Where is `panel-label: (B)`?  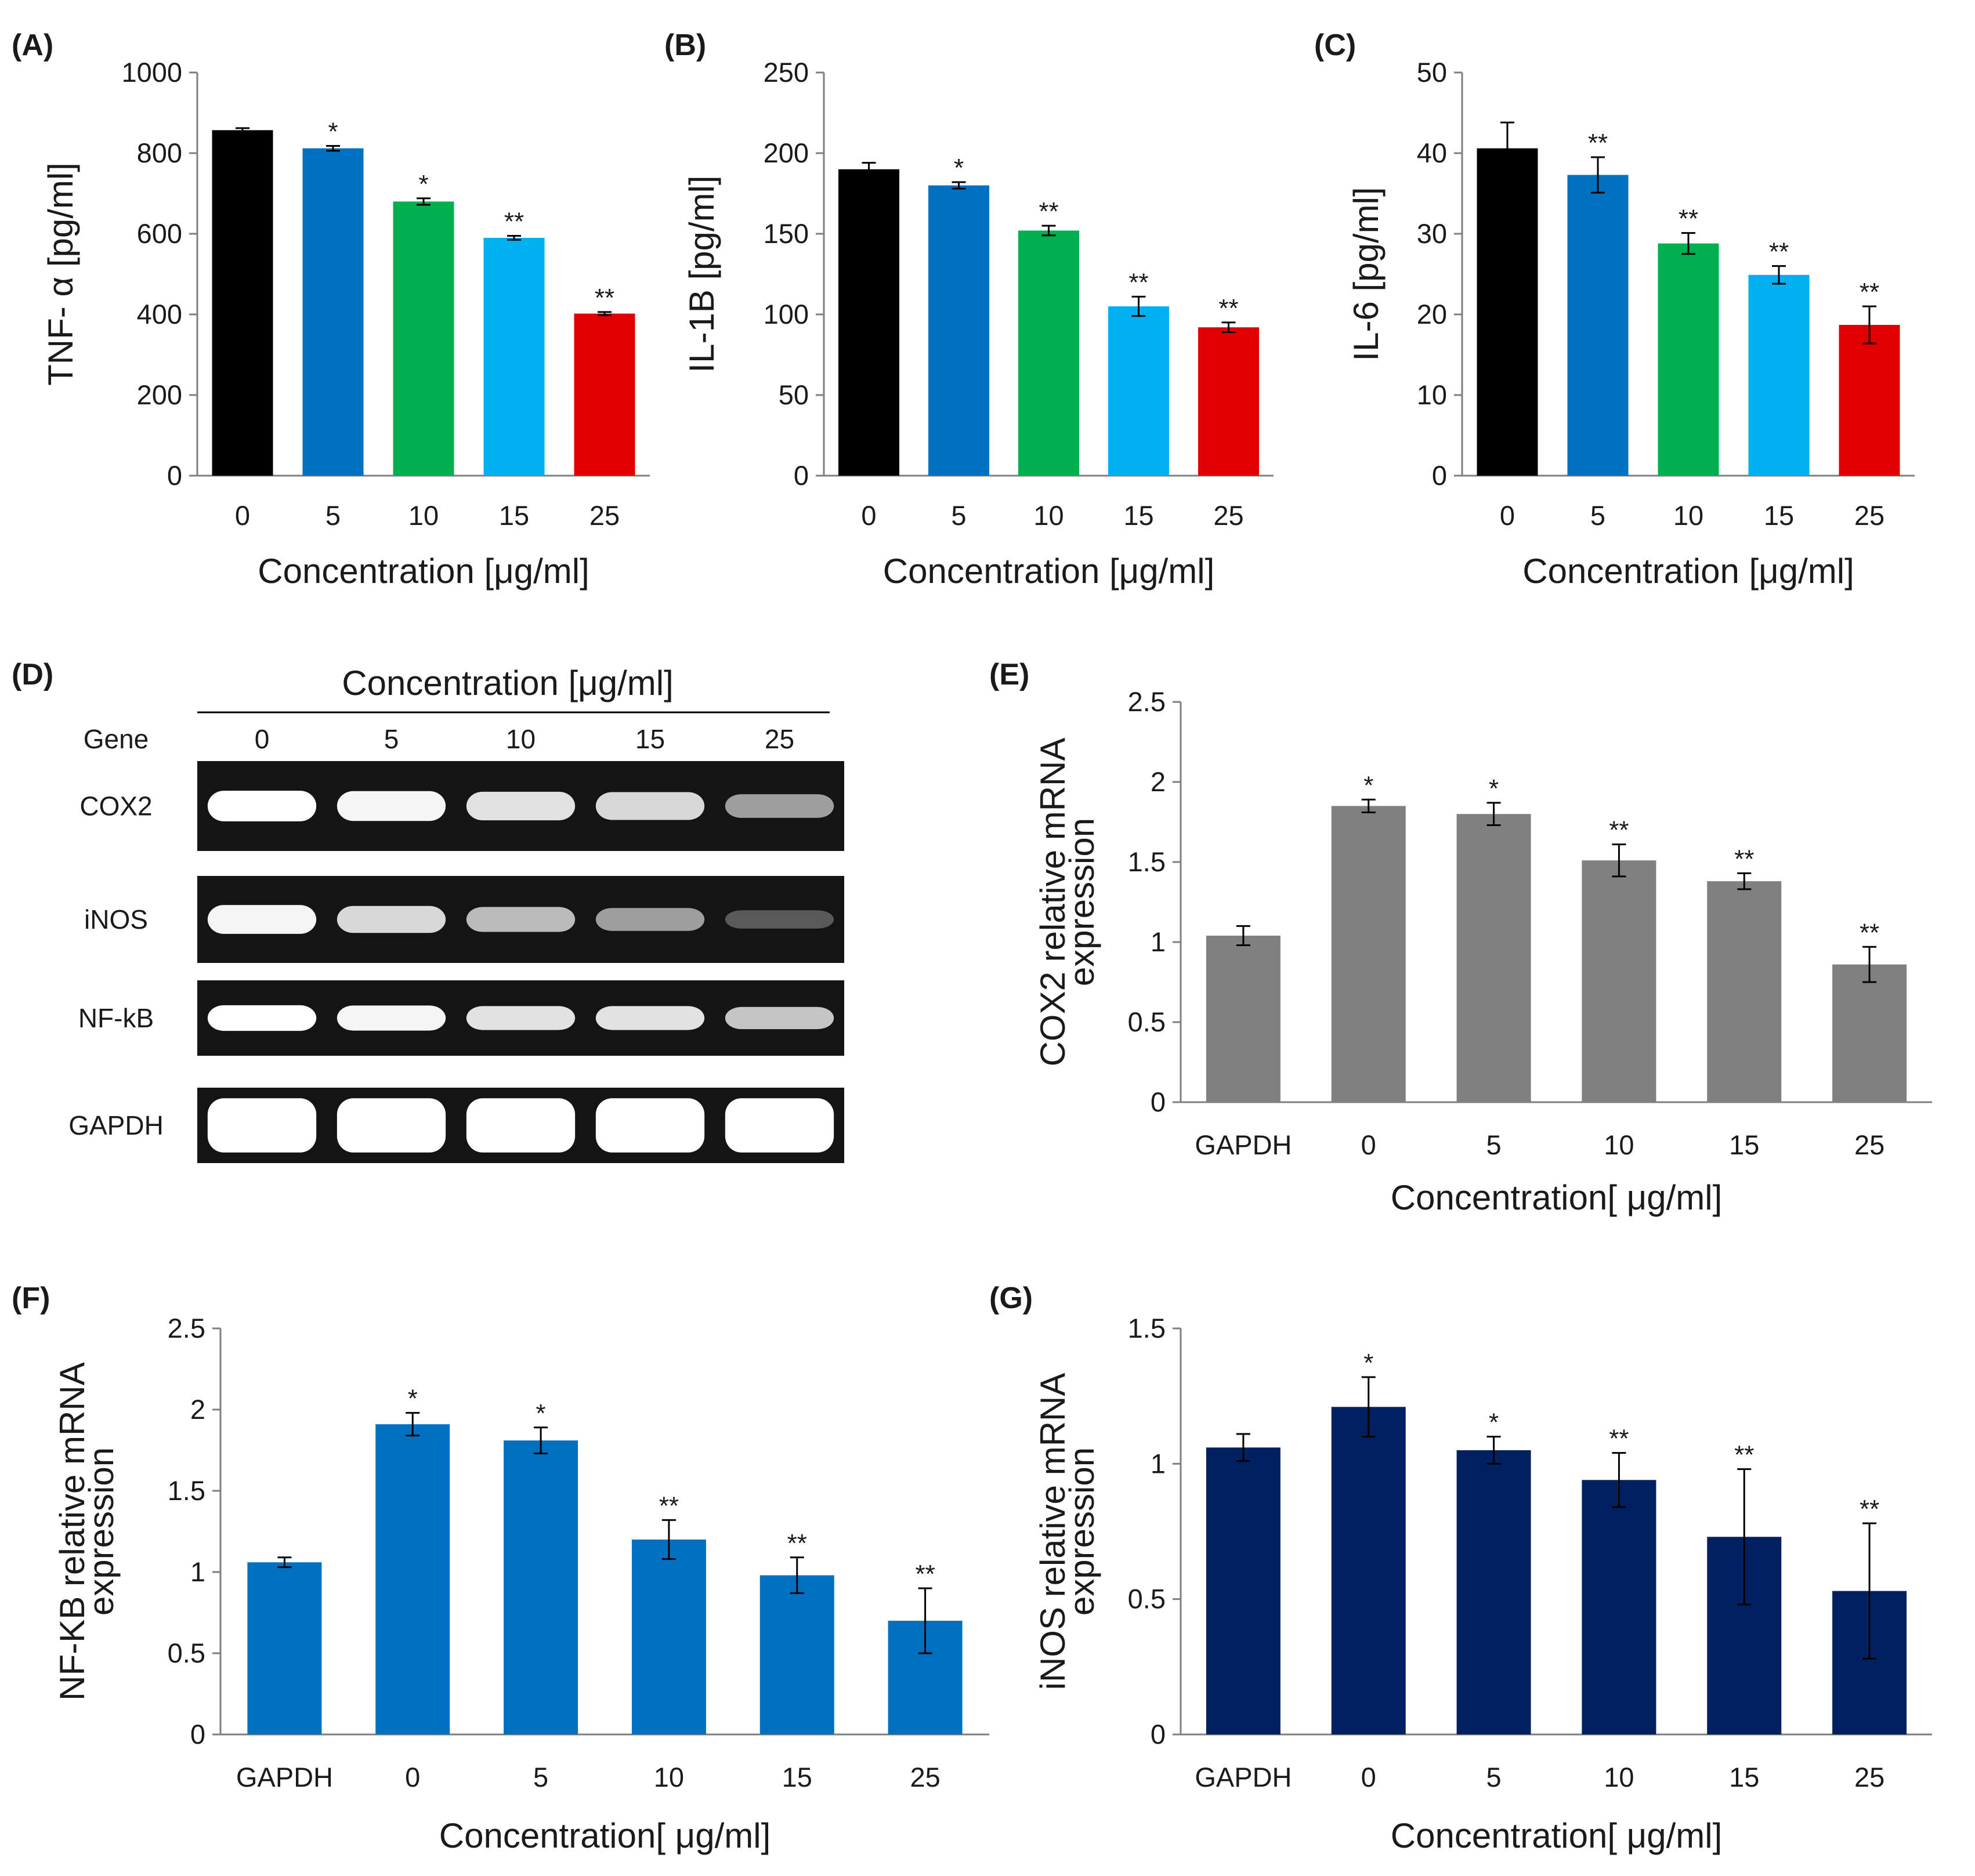
panel-label: (B) is located at coordinates (685, 45).